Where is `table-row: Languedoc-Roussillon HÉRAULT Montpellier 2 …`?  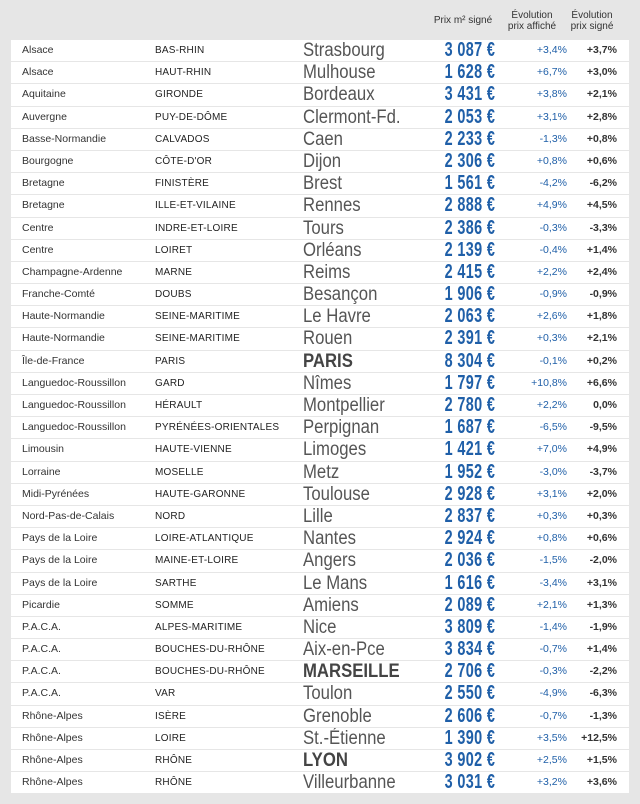 table-row: Languedoc-Roussillon HÉRAULT Montpellier 2 … is located at coordinates (320, 406).